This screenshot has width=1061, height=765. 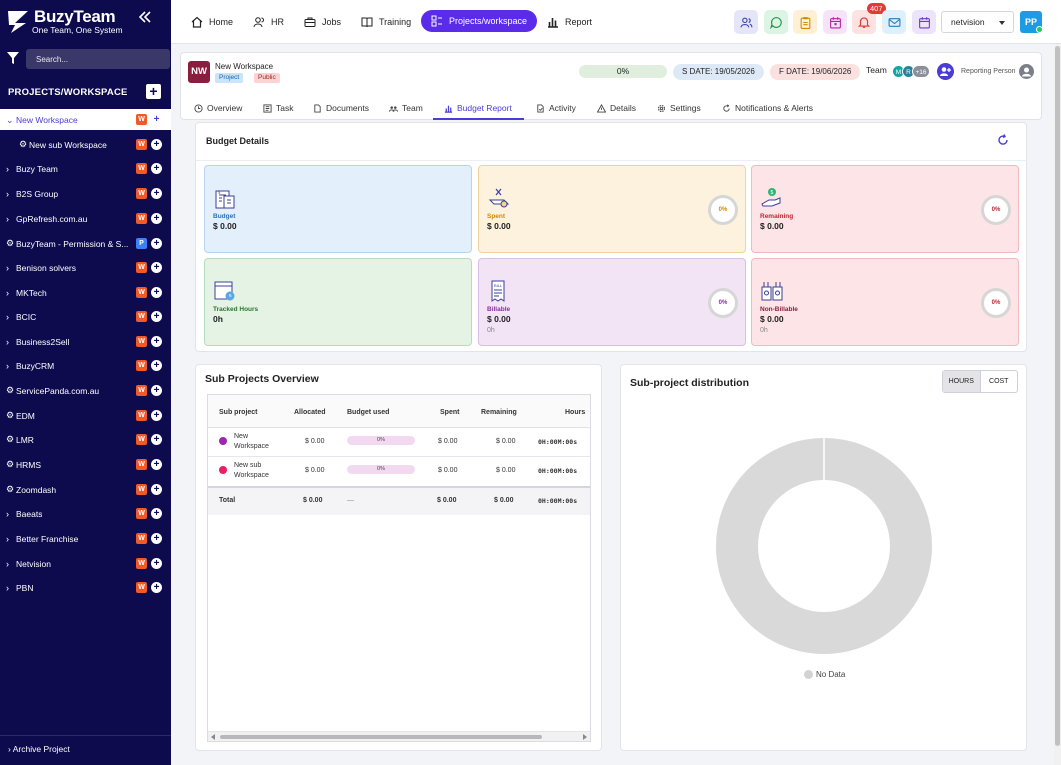 I want to click on scroll-left-icon, so click(x=213, y=737).